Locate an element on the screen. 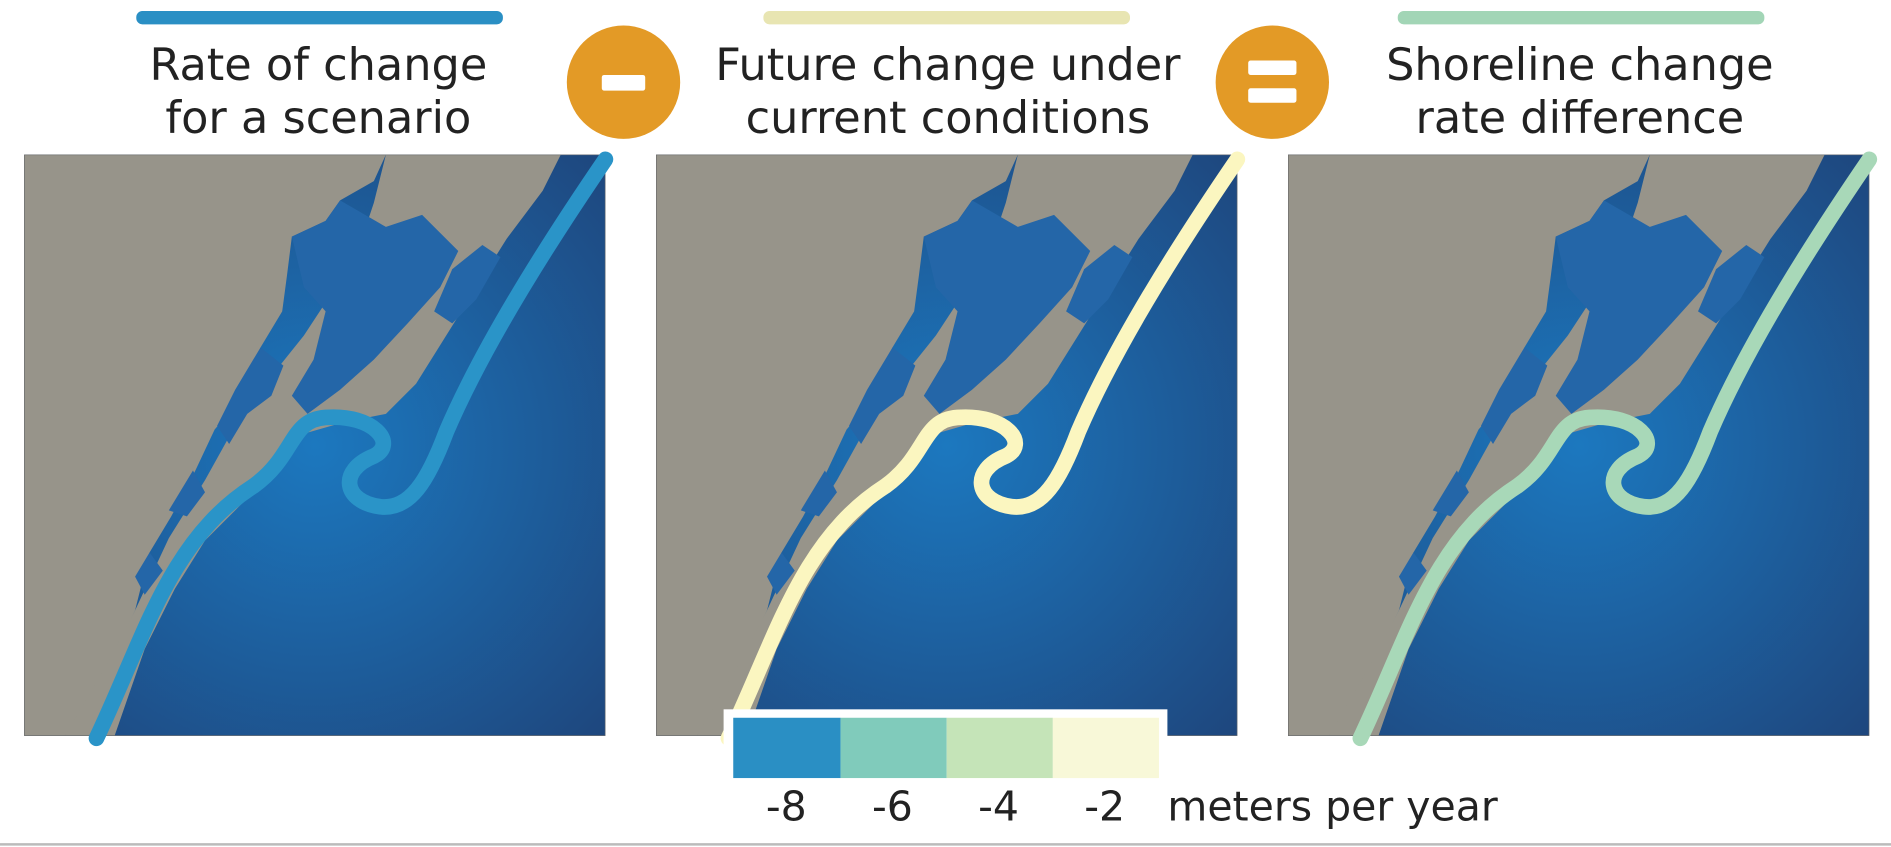 Image resolution: width=1891 pixels, height=847 pixels. legend-tick-label: -2 is located at coordinates (1104, 806).